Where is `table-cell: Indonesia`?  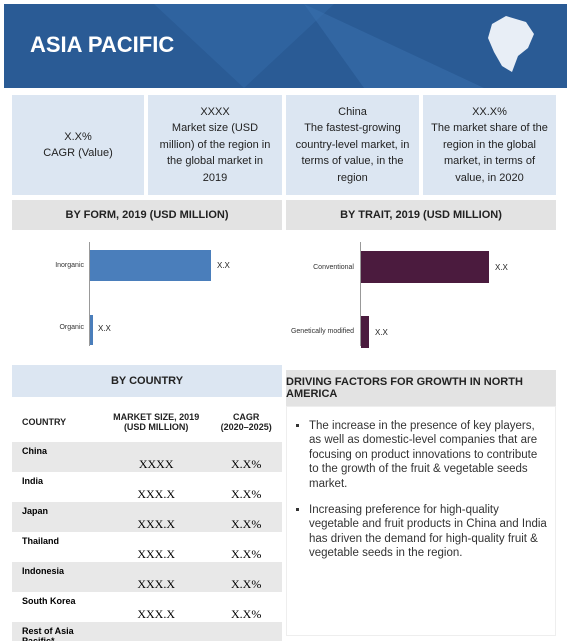
table-cell: Indonesia is located at coordinates (43, 571).